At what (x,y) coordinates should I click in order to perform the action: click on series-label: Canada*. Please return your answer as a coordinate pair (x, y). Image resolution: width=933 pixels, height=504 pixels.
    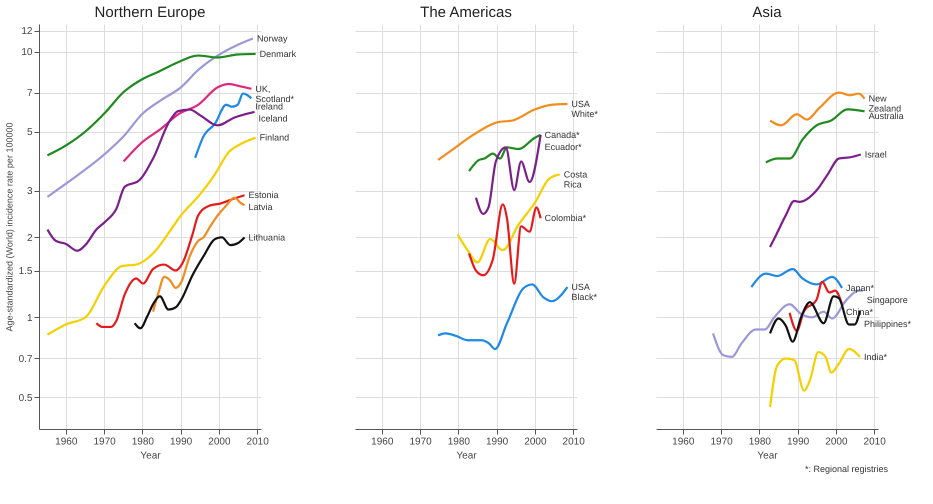
    Looking at the image, I should click on (562, 135).